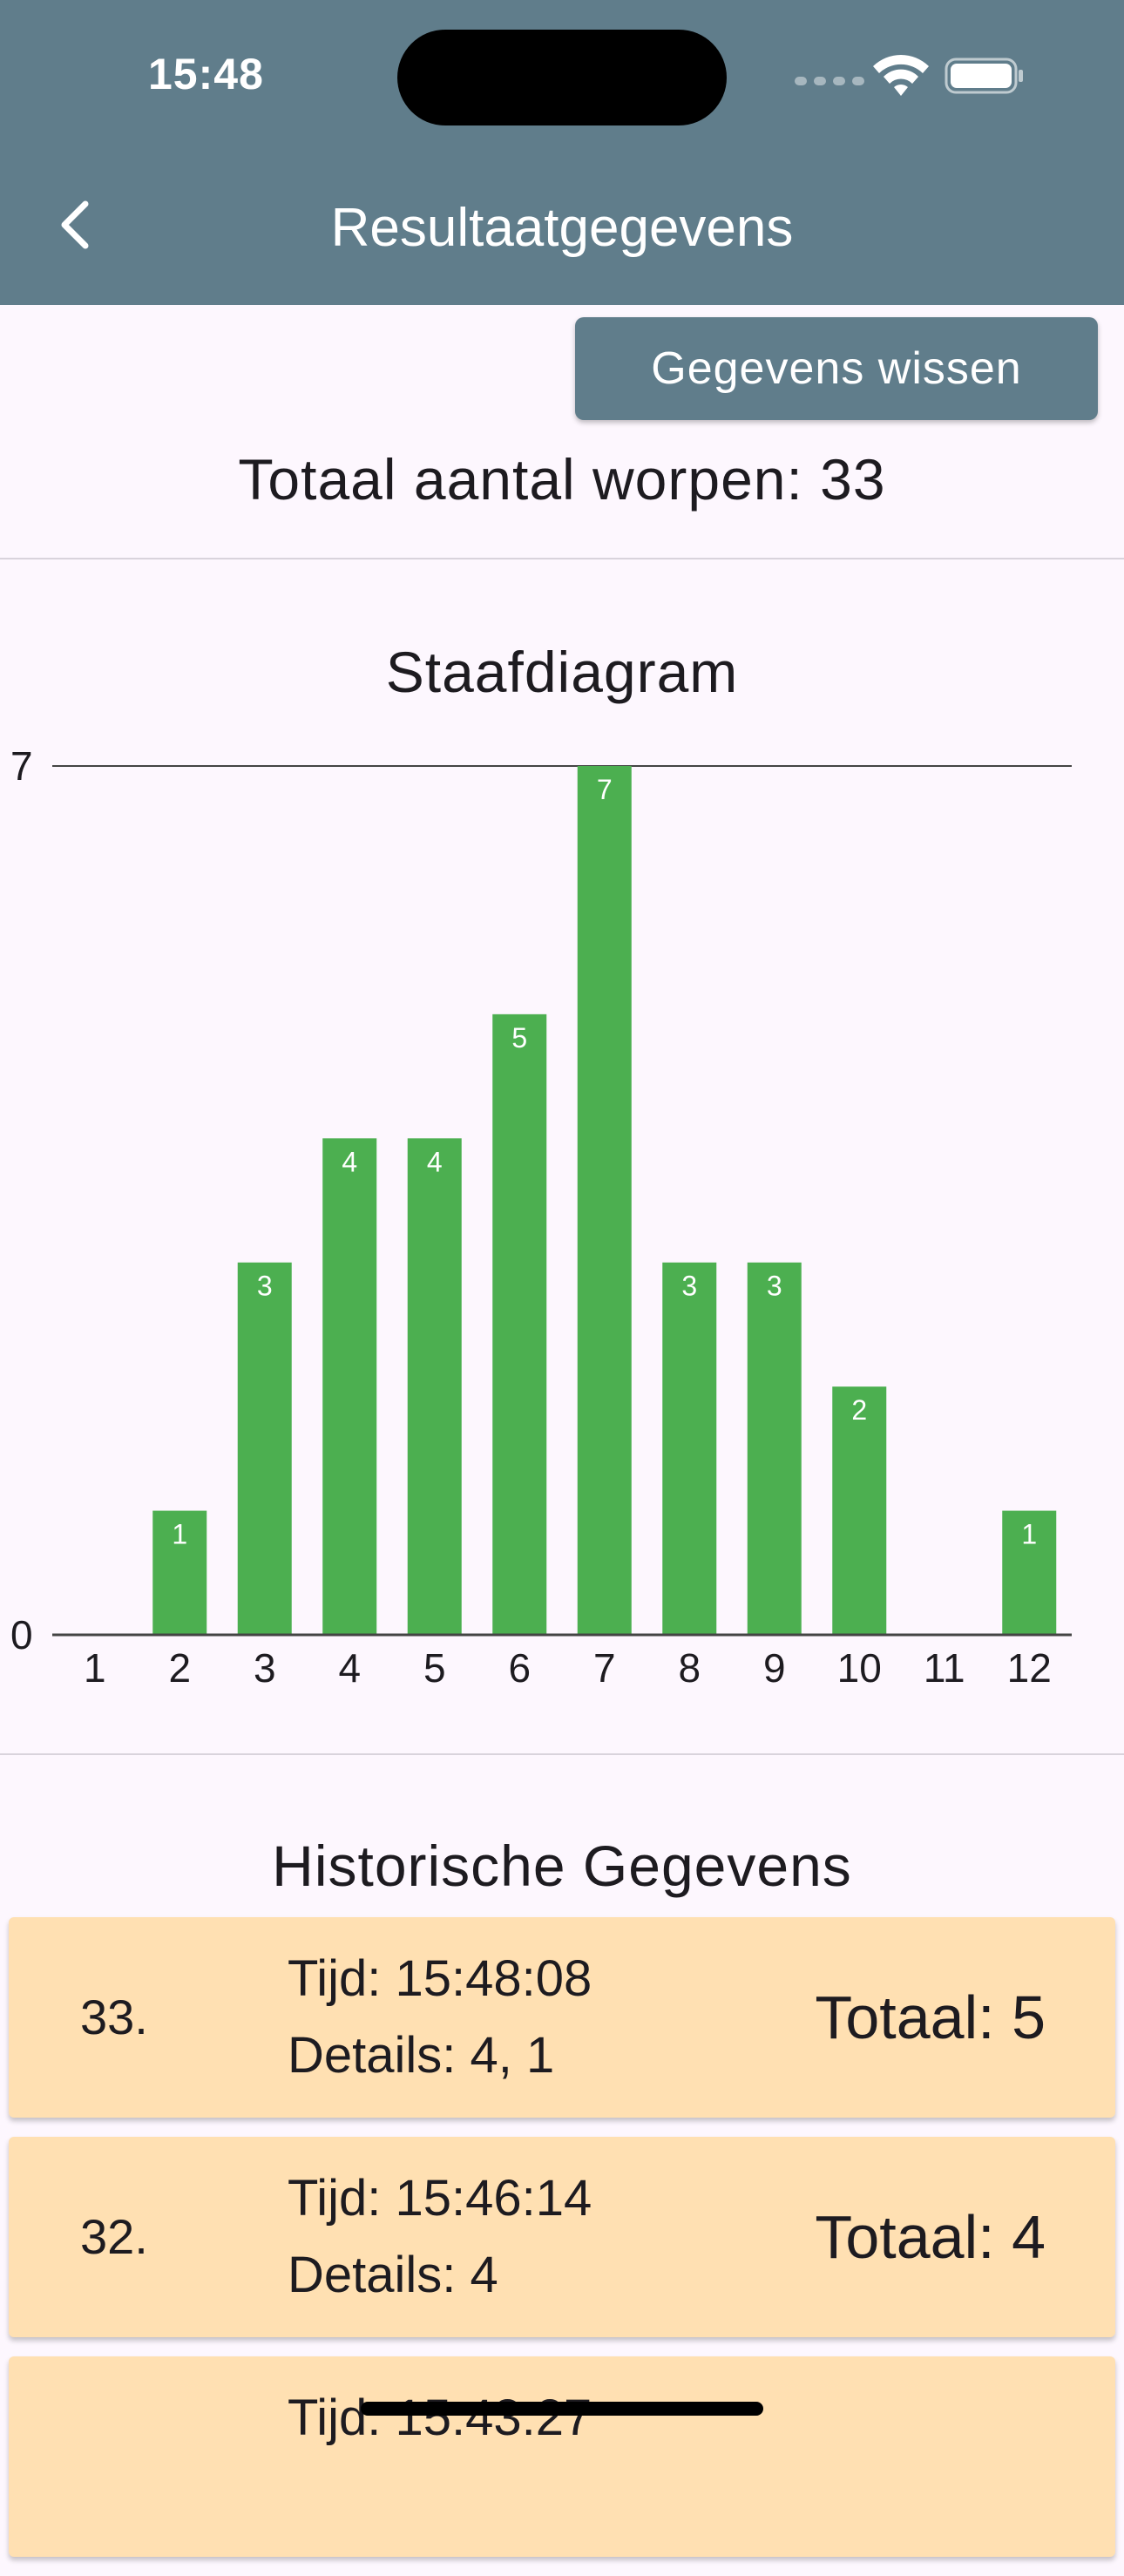 The width and height of the screenshot is (1124, 2576). I want to click on x-tick-label: 4, so click(349, 1668).